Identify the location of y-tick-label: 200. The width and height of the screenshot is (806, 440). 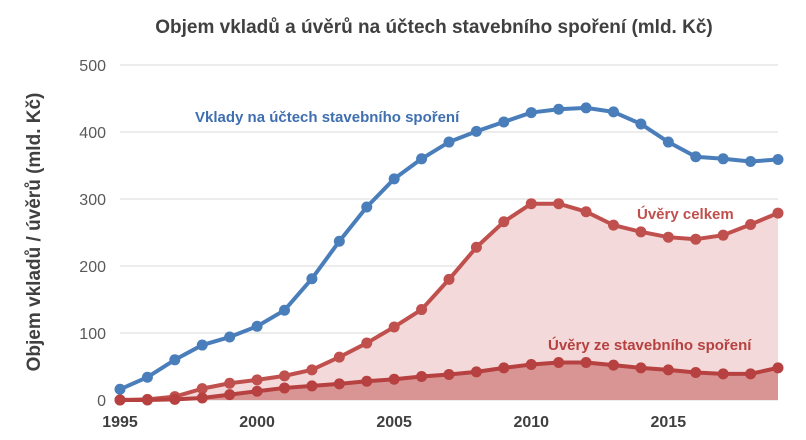
(92, 267).